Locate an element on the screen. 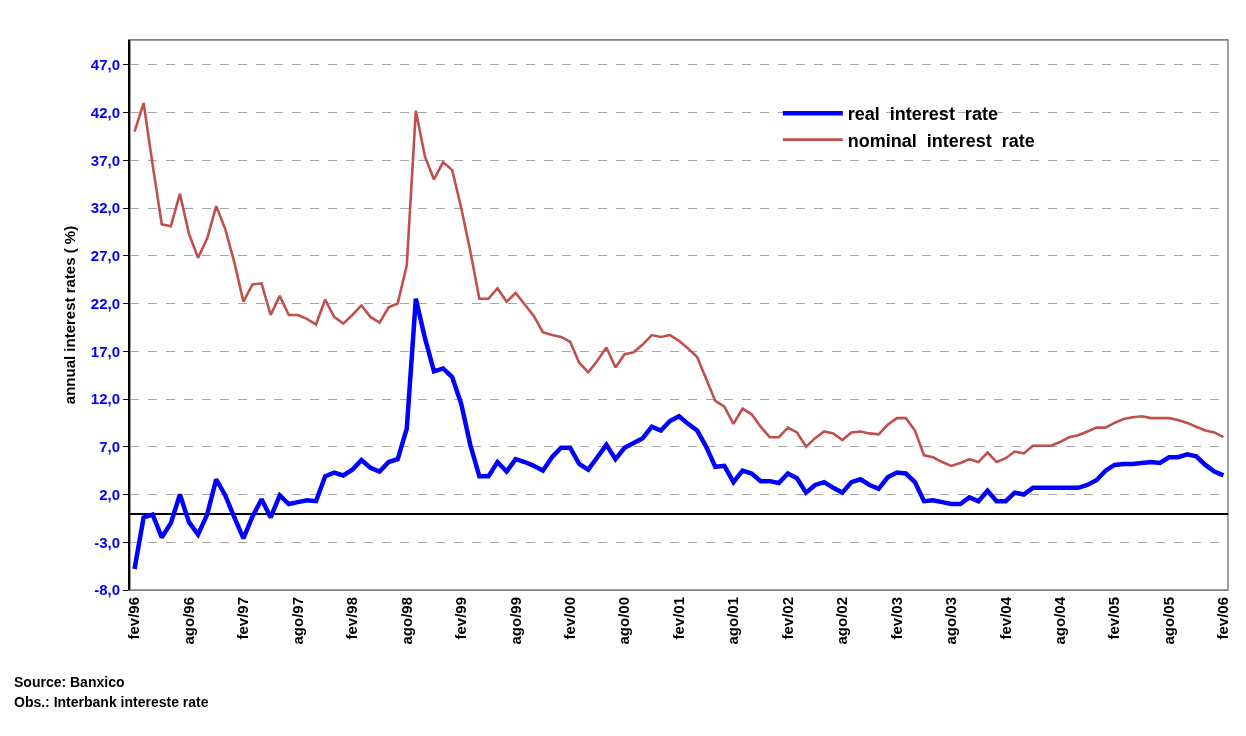  x-tick-label: fev/98 is located at coordinates (352, 618).